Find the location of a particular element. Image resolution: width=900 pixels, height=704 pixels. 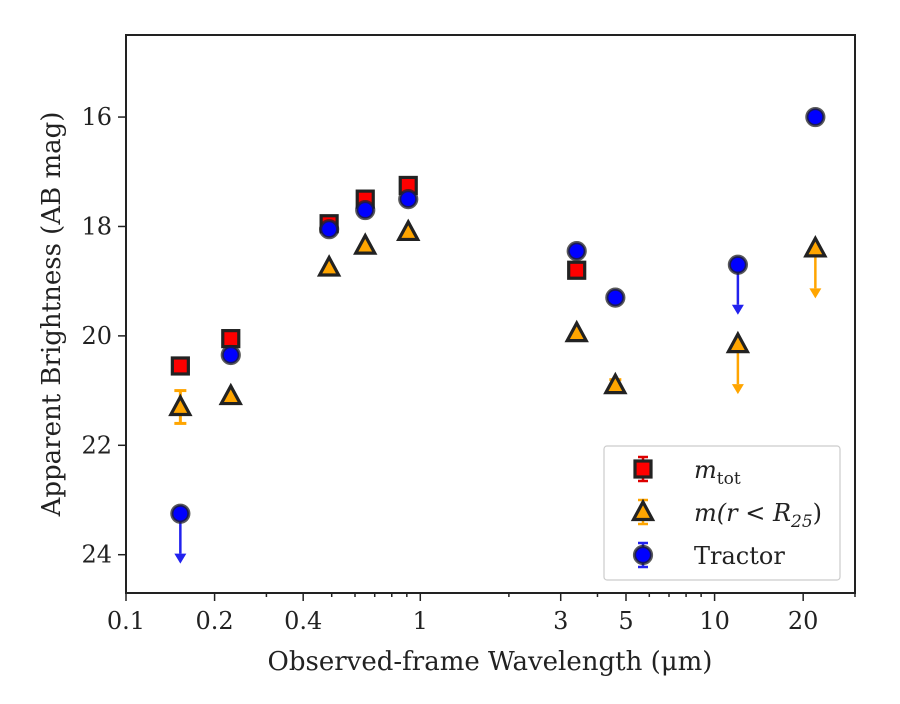

x-tick-label: 1 is located at coordinates (420, 621).